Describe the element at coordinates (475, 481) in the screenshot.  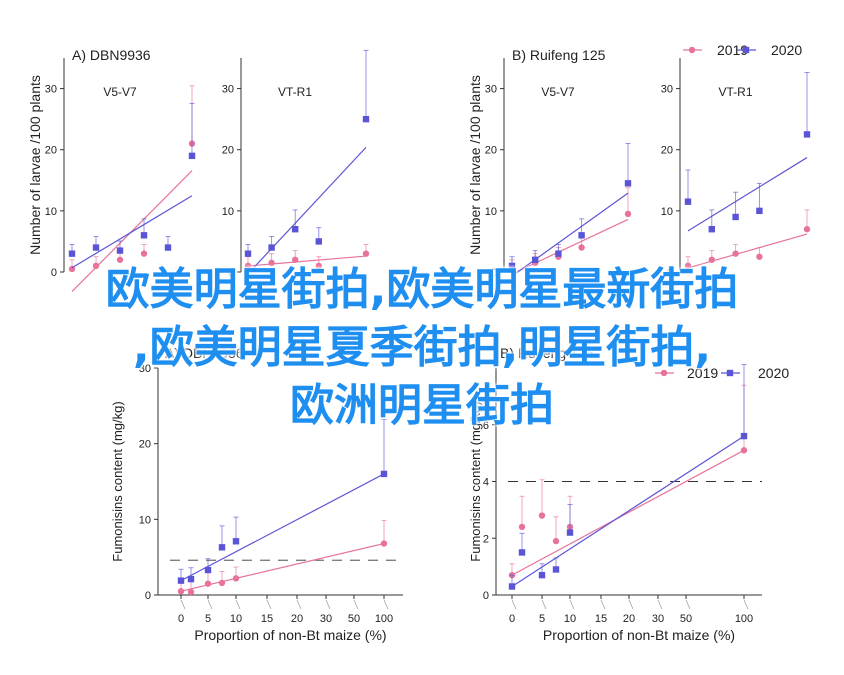
I see `y-axis-label-fumonisins-B: Fumonisins content (mg/kg)` at that location.